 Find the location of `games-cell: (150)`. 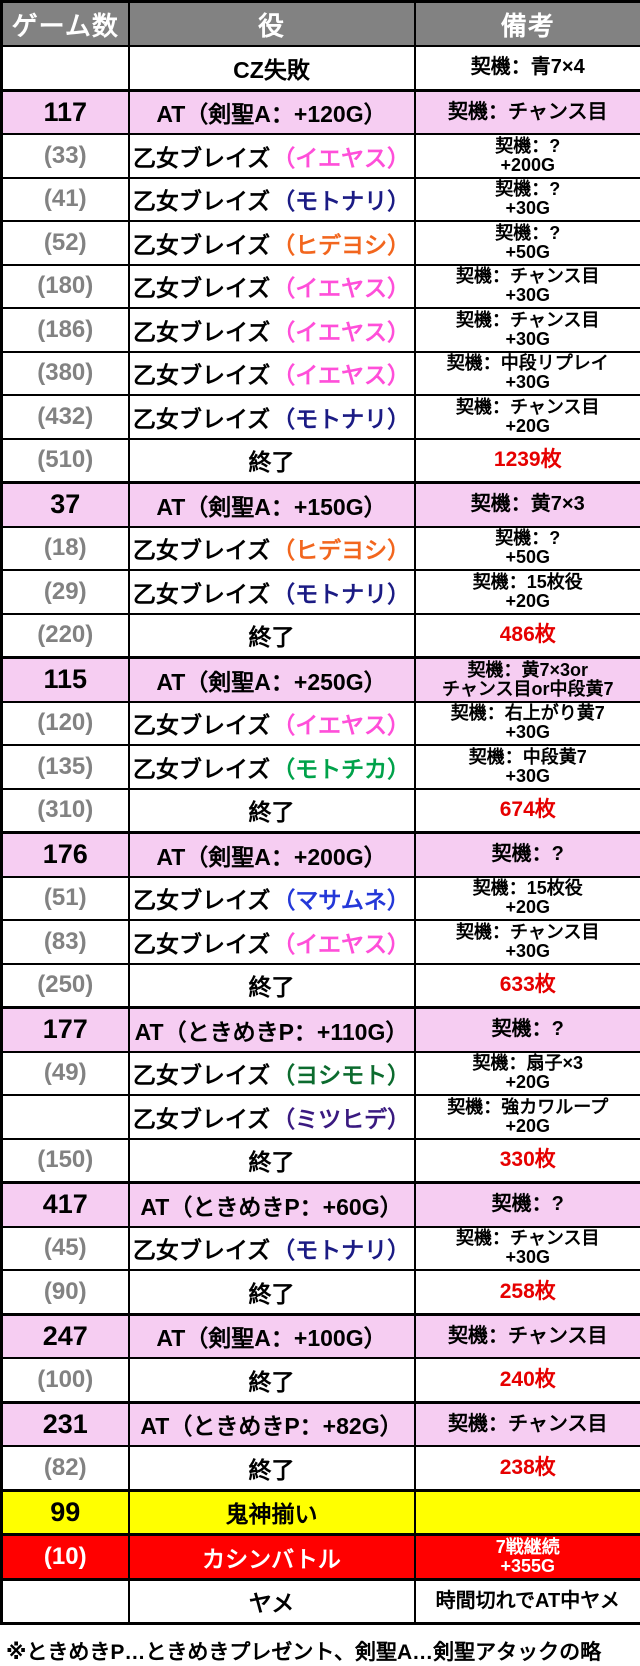

games-cell: (150) is located at coordinates (65, 1161).